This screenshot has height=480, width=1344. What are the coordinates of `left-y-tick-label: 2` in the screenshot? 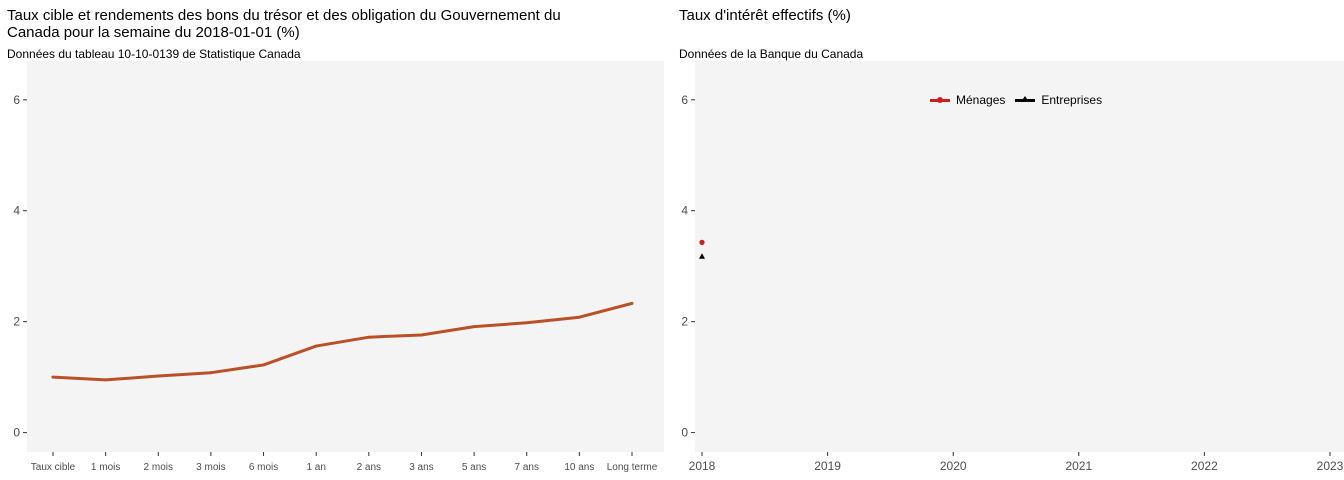 It's located at (16, 322).